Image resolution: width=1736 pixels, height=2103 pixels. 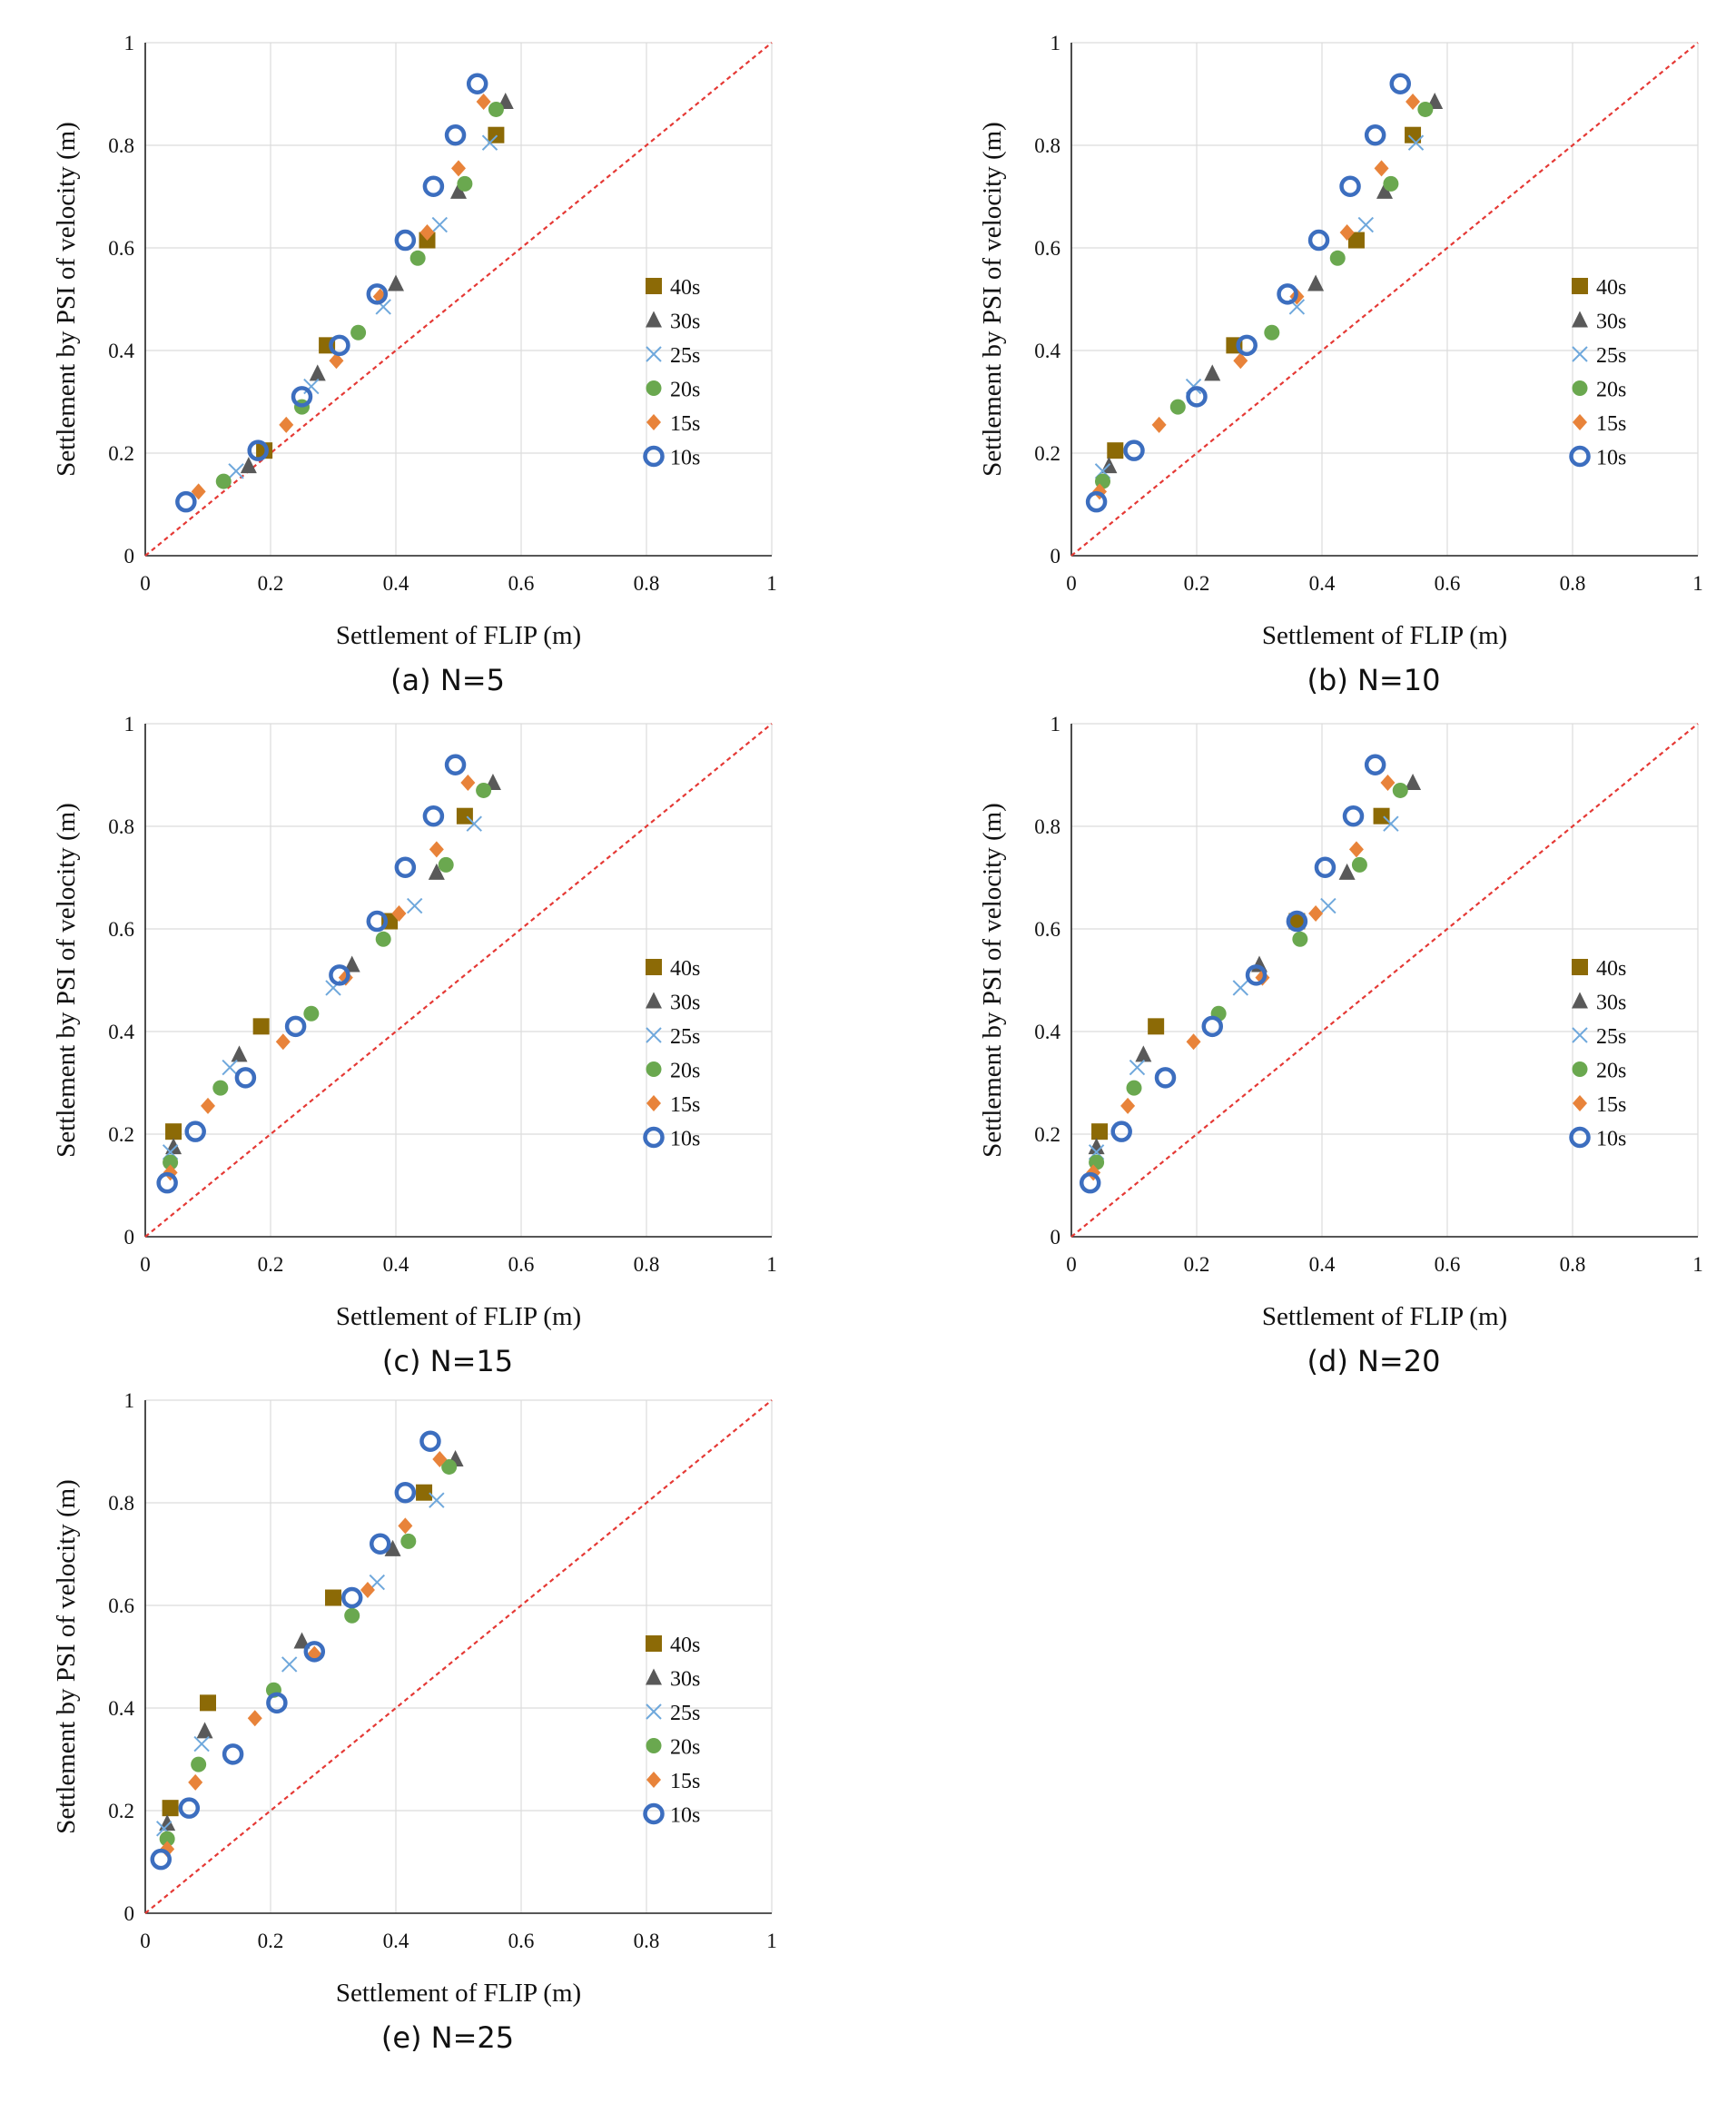 What do you see at coordinates (1047, 1032) in the screenshot?
I see `y-tick-label: 0.4` at bounding box center [1047, 1032].